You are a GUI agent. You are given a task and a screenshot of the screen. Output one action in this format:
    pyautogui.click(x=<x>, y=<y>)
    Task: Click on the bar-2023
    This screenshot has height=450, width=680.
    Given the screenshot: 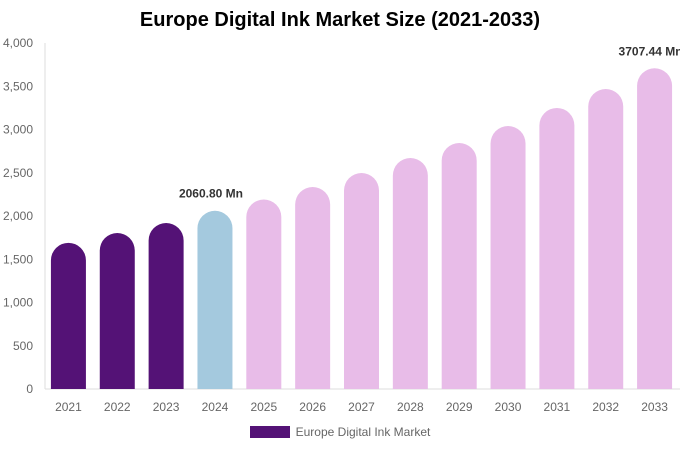 What is the action you would take?
    pyautogui.click(x=166, y=306)
    